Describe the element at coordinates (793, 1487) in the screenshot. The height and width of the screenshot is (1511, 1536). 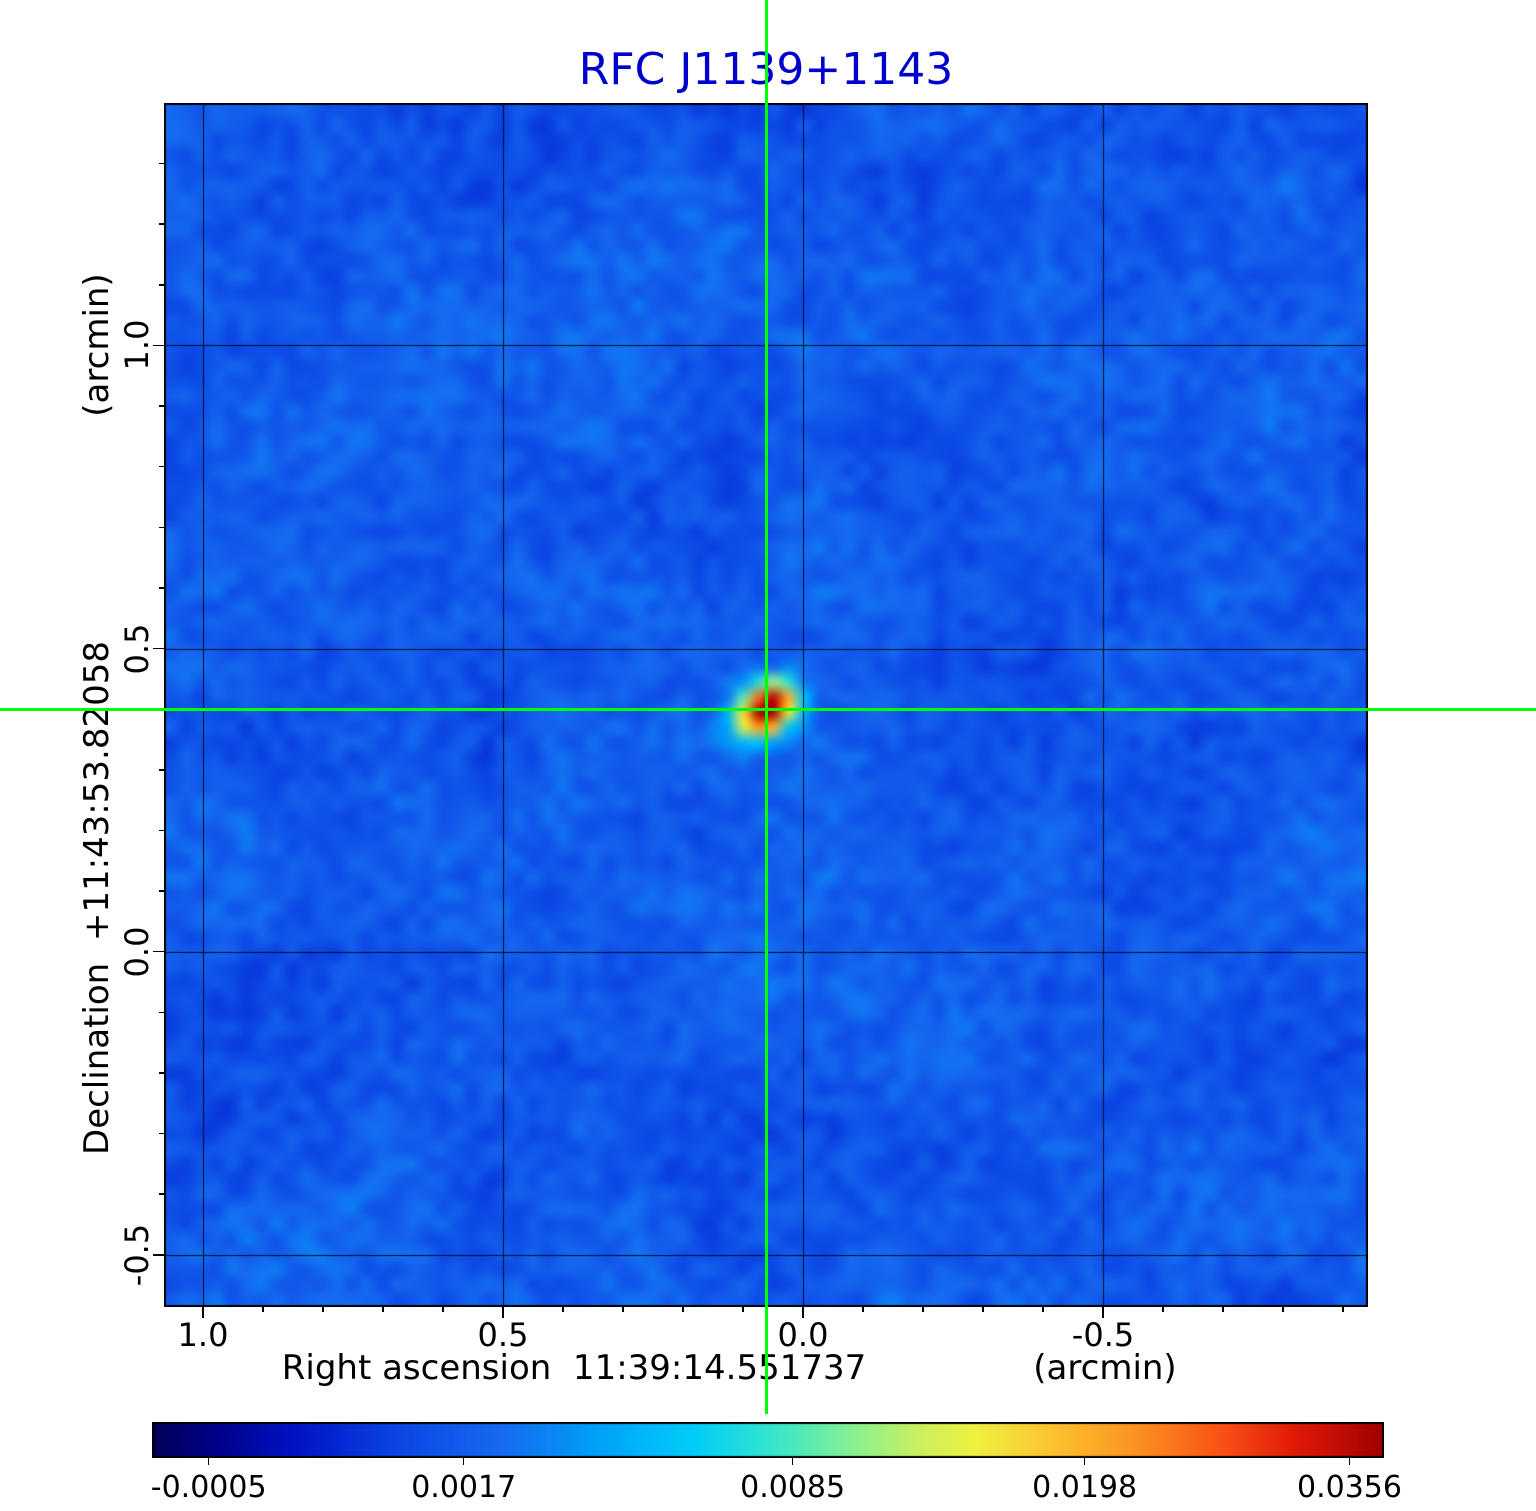
I see `colorbar-tick-label-2: 0.0085` at that location.